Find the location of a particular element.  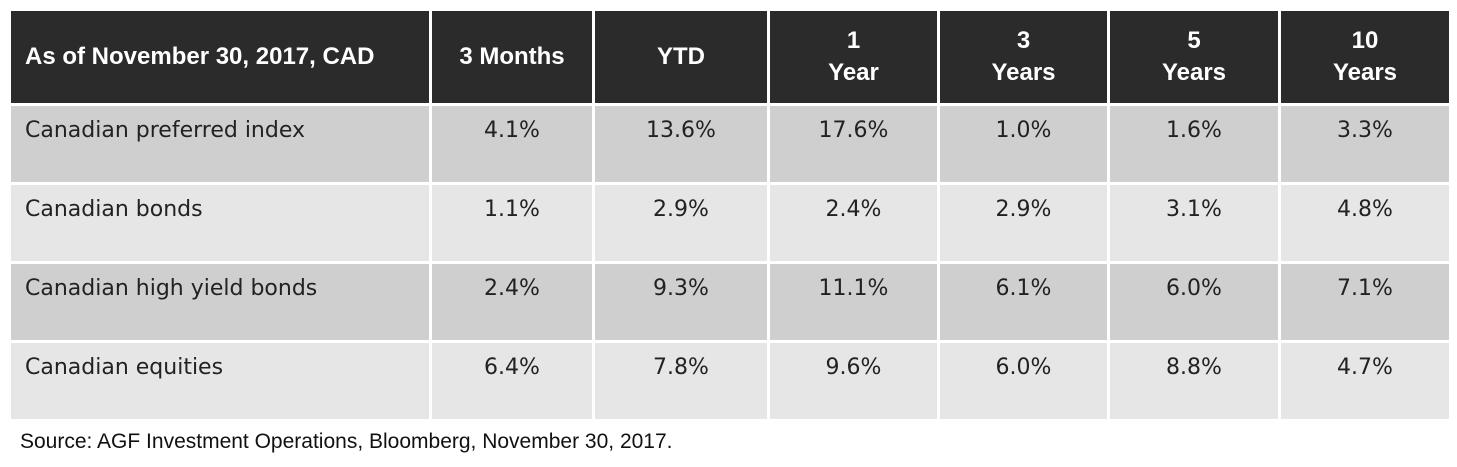

header-10-years: 10 Years is located at coordinates (1365, 57).